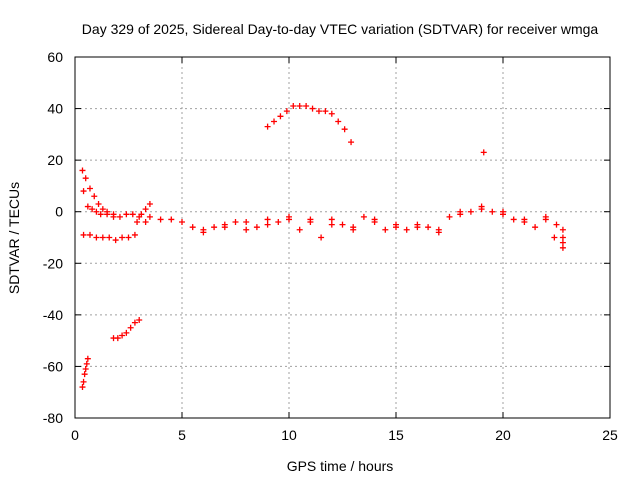 This screenshot has width=640, height=480. I want to click on y-tick-label: -40, so click(53, 315).